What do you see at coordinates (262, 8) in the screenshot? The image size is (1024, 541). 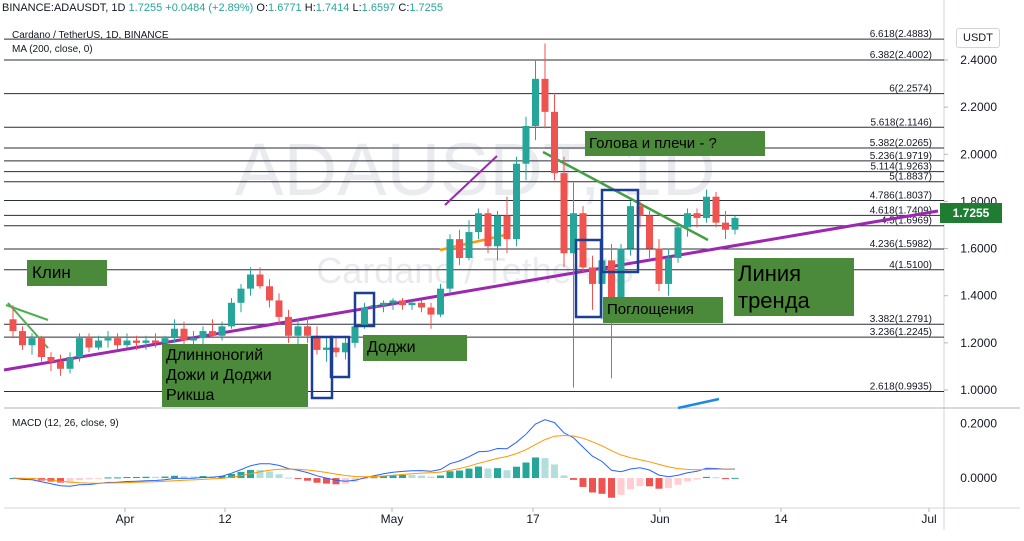 I see `open-label: O:` at bounding box center [262, 8].